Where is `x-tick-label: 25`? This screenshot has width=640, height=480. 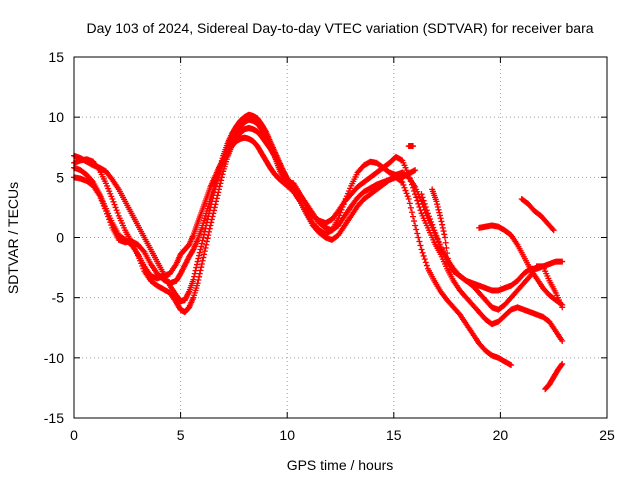
x-tick-label: 25 is located at coordinates (607, 435).